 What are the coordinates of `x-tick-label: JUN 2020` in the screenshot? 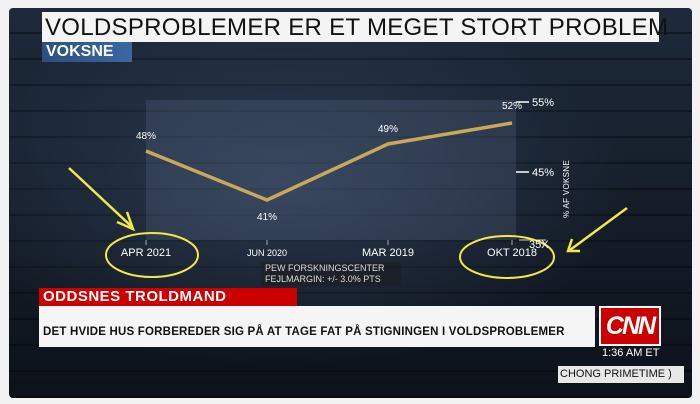 It's located at (267, 253).